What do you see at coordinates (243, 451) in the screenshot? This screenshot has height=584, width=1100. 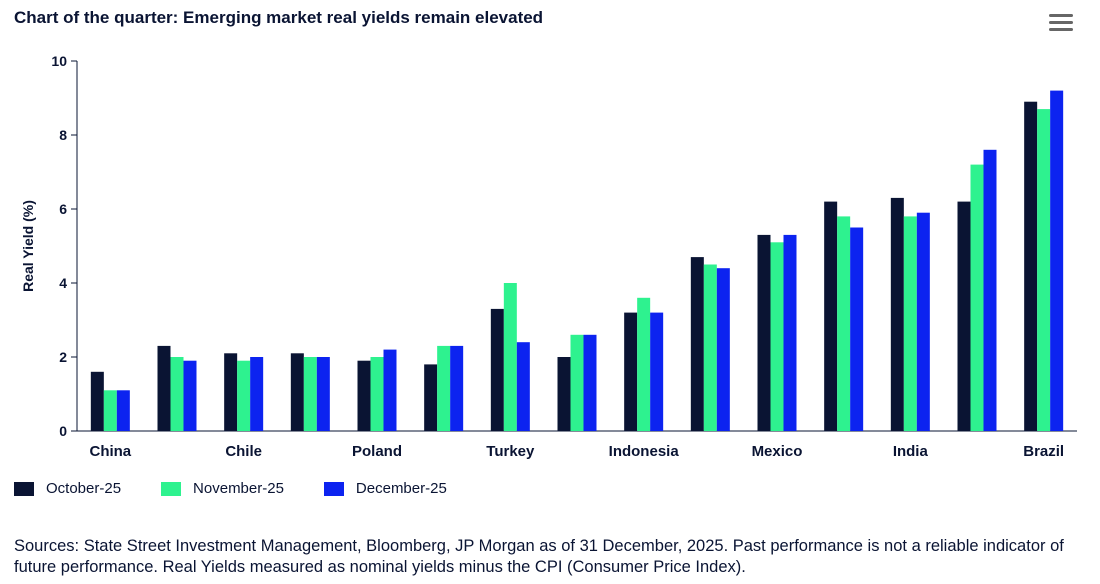 I see `x-tick-label: Chile` at bounding box center [243, 451].